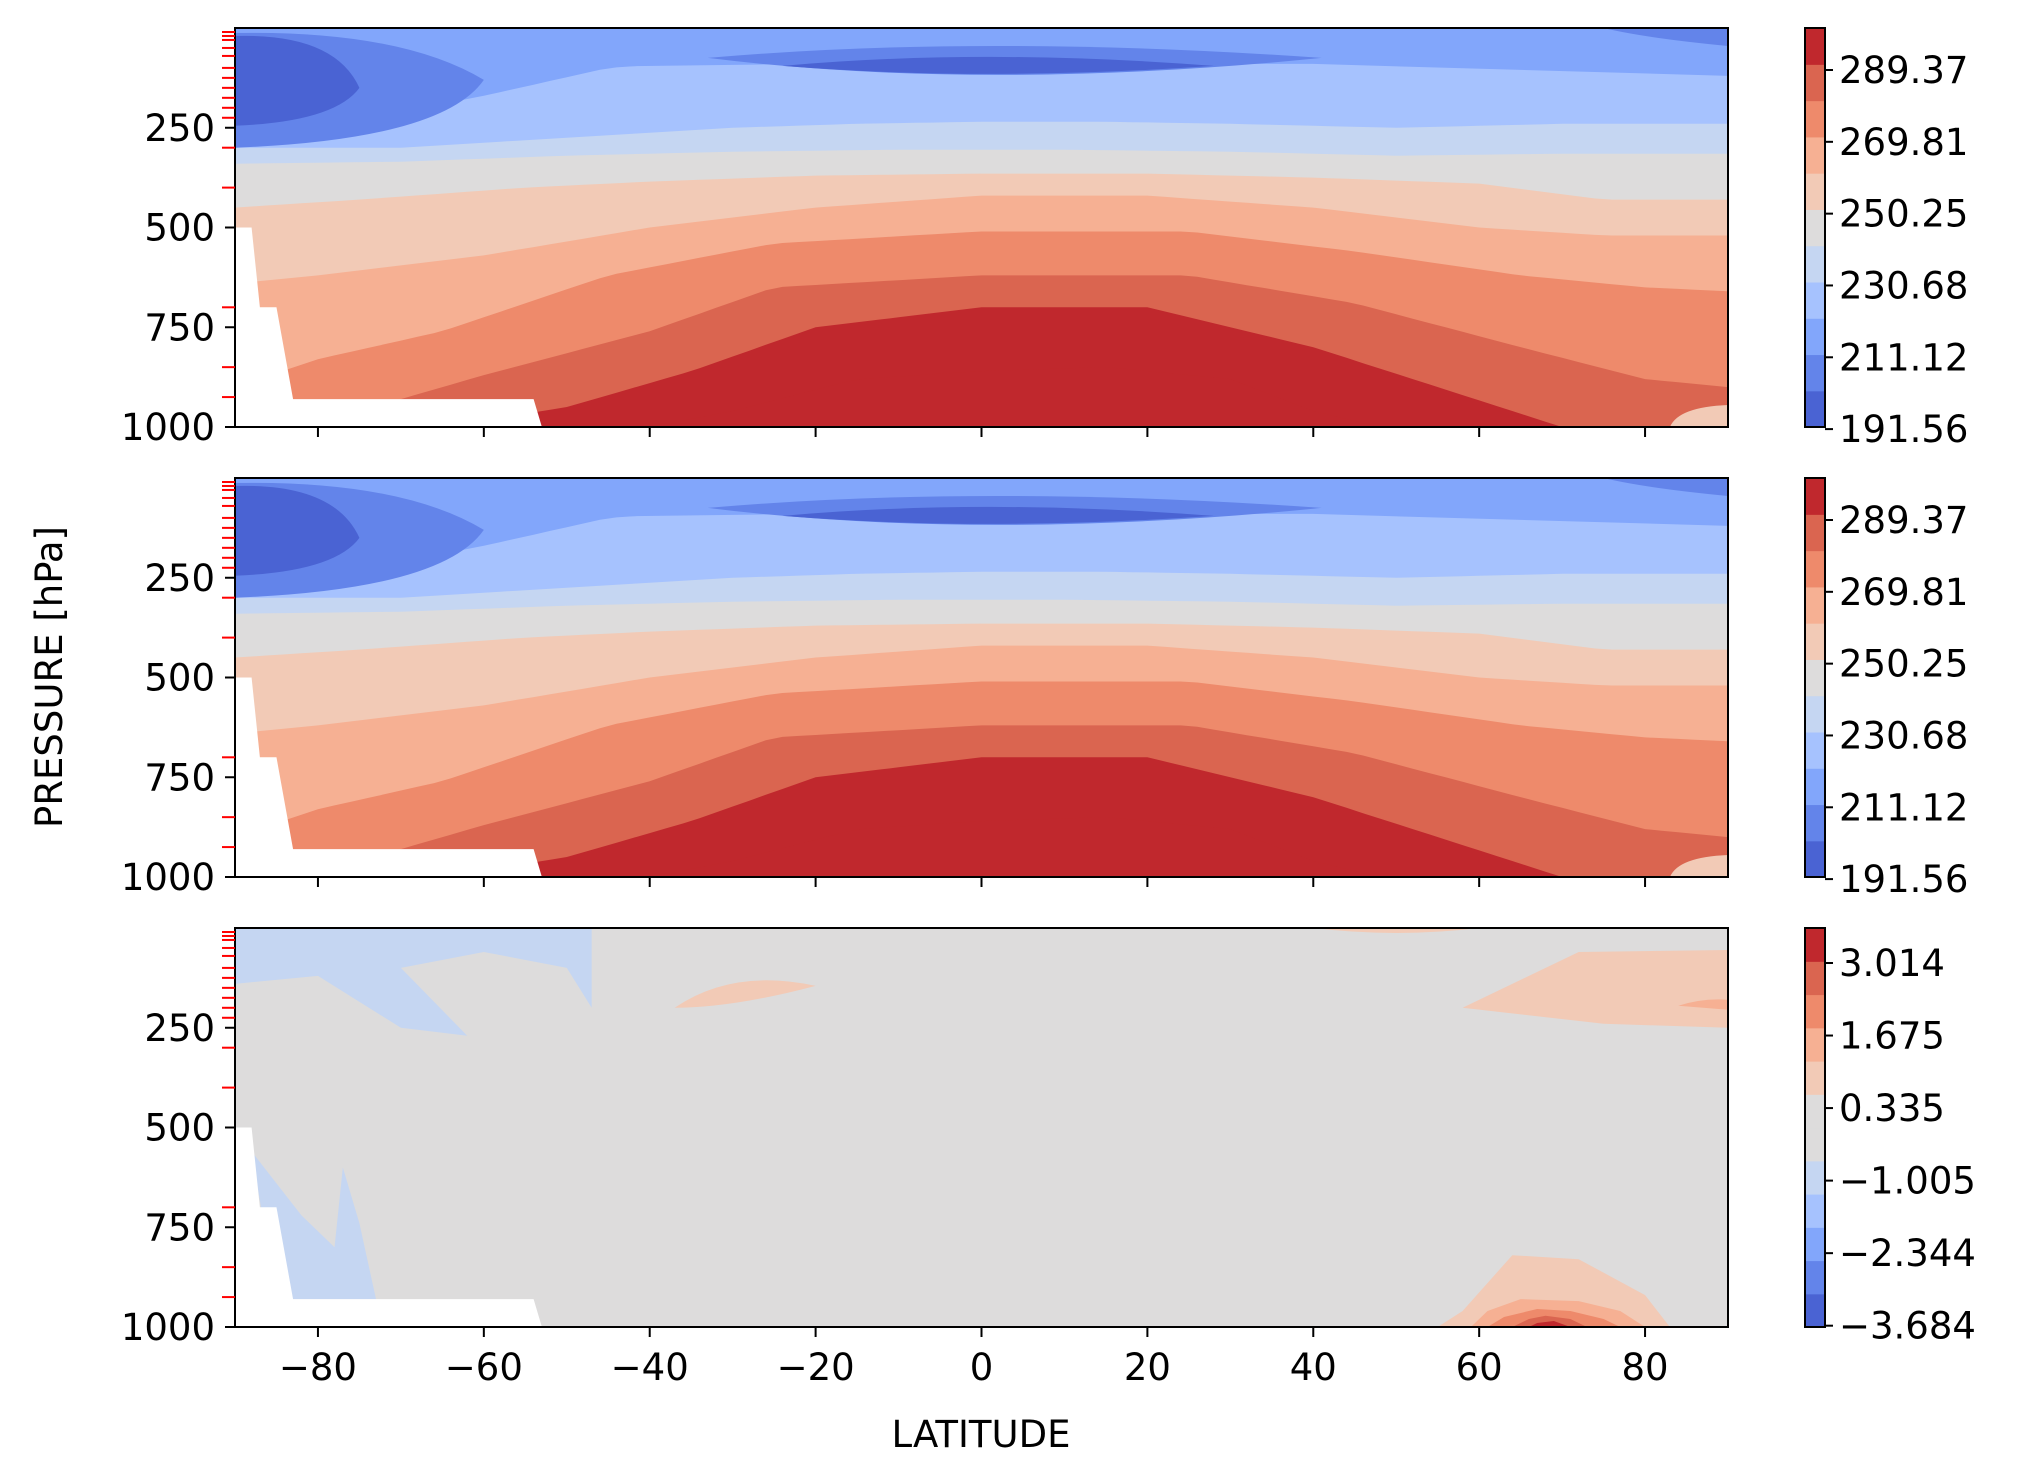 The image size is (2021, 1474). What do you see at coordinates (297, 80) in the screenshot?
I see `contour-polar-cold-core` at bounding box center [297, 80].